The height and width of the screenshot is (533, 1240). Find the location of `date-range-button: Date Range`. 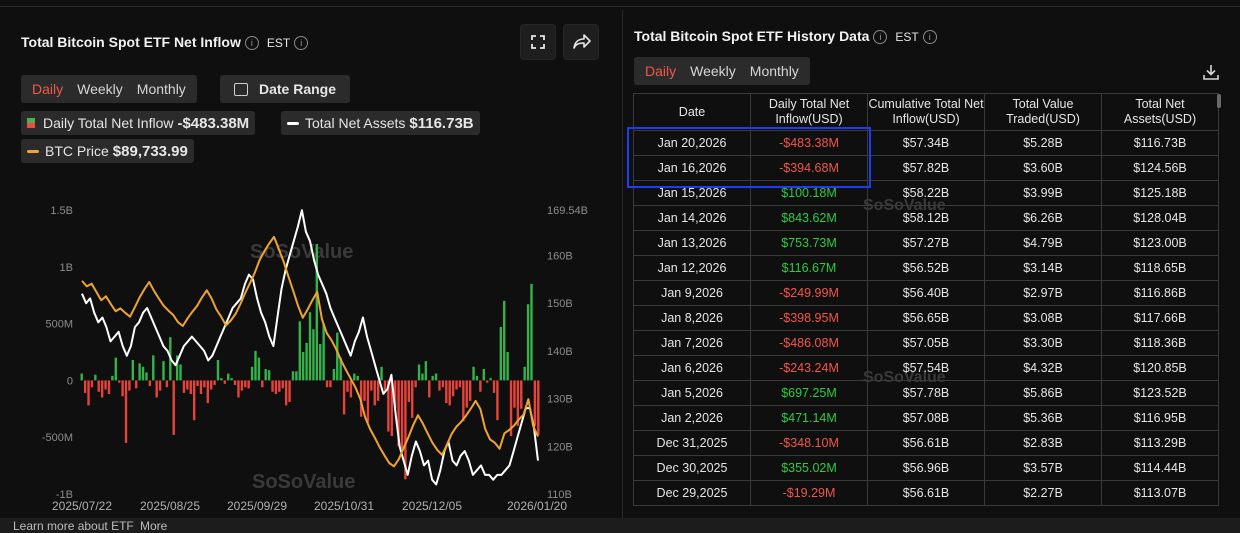

date-range-button: Date Range is located at coordinates (285, 89).